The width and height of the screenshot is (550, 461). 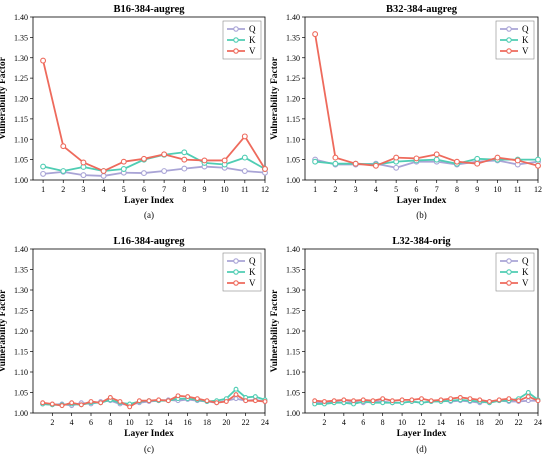 I want to click on panel-caption: (b), so click(x=421, y=215).